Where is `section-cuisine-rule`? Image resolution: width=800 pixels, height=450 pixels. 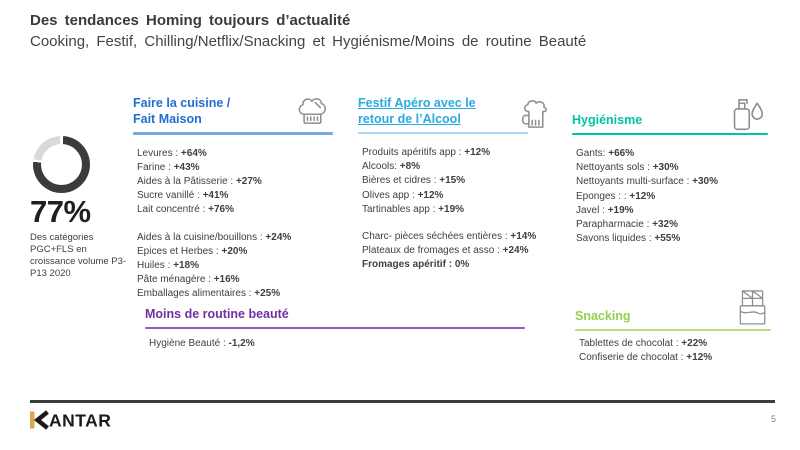
section-cuisine-rule is located at coordinates (233, 133).